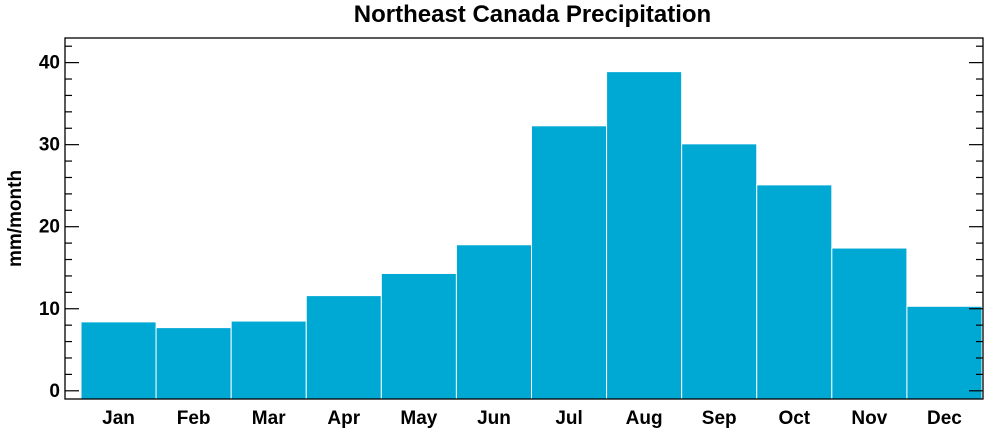 Image resolution: width=1000 pixels, height=433 pixels. I want to click on x-tick-label-dec: Dec, so click(944, 418).